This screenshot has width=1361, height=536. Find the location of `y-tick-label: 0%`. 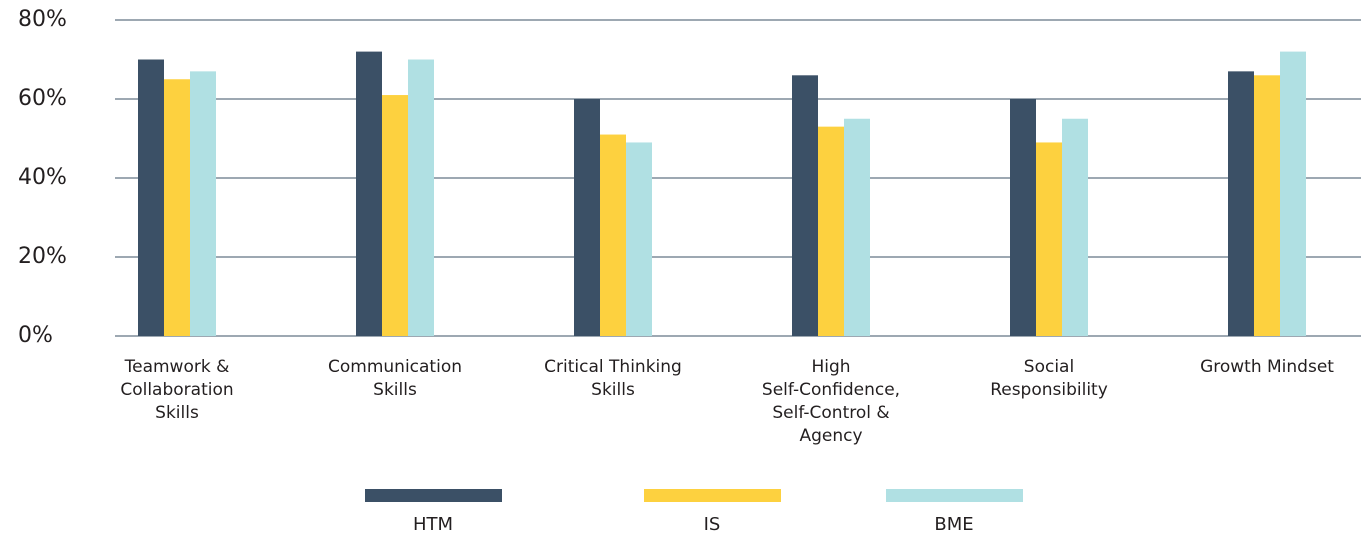

y-tick-label: 0% is located at coordinates (35, 335).